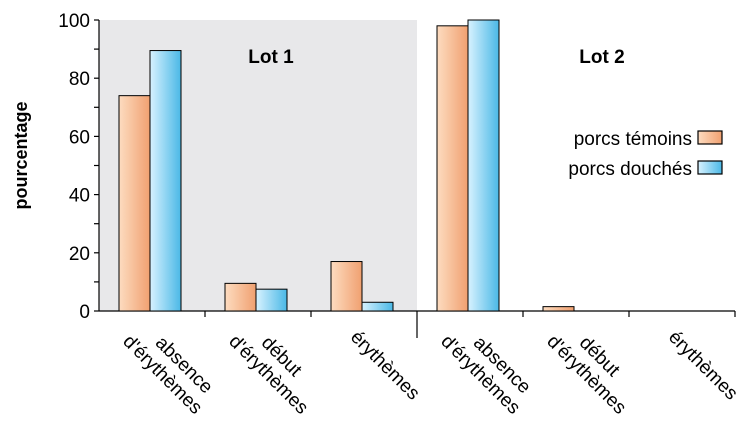 The height and width of the screenshot is (428, 753). I want to click on y-tick-label: 40, so click(79, 196).